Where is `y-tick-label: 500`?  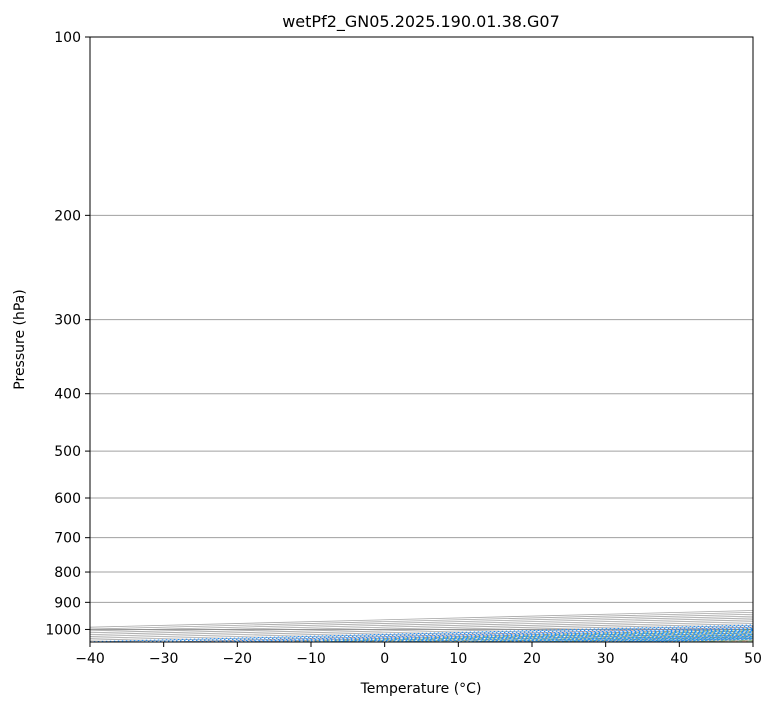
y-tick-label: 500 is located at coordinates (67, 452).